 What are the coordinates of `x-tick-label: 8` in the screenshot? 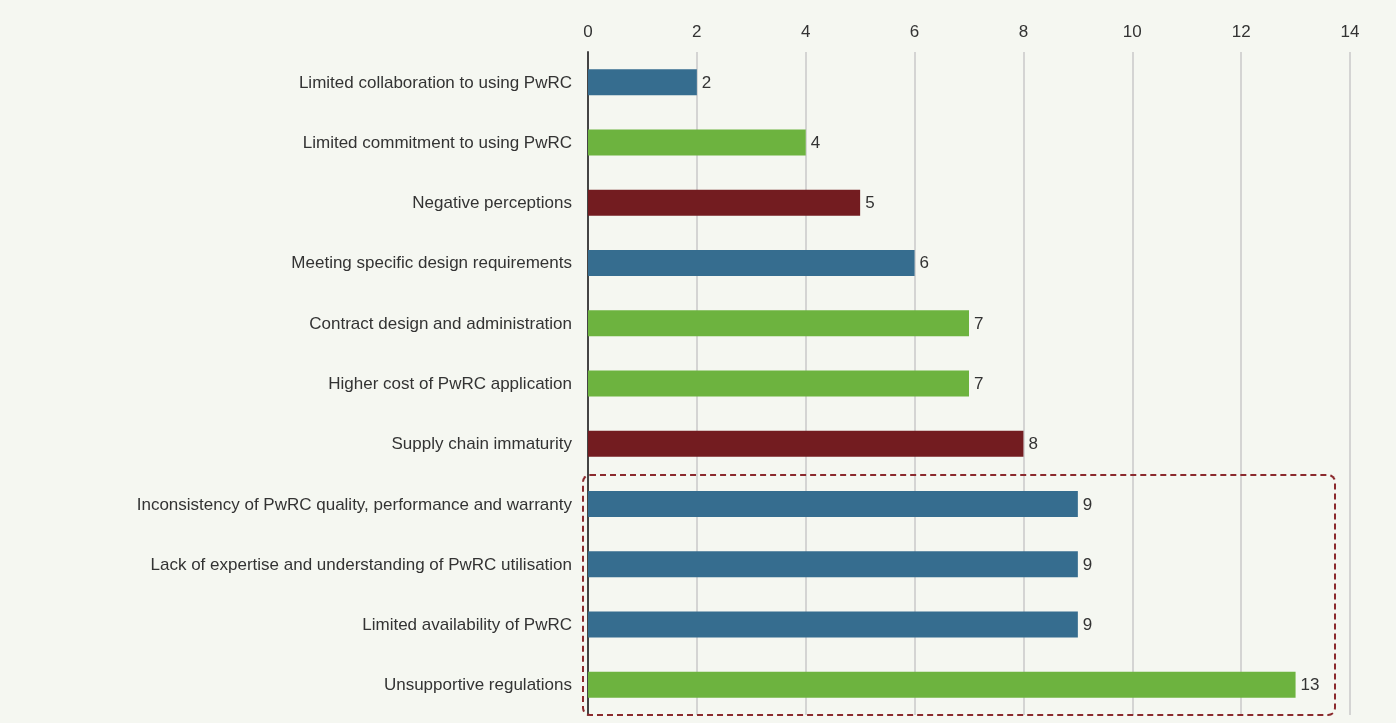 It's located at (1023, 31).